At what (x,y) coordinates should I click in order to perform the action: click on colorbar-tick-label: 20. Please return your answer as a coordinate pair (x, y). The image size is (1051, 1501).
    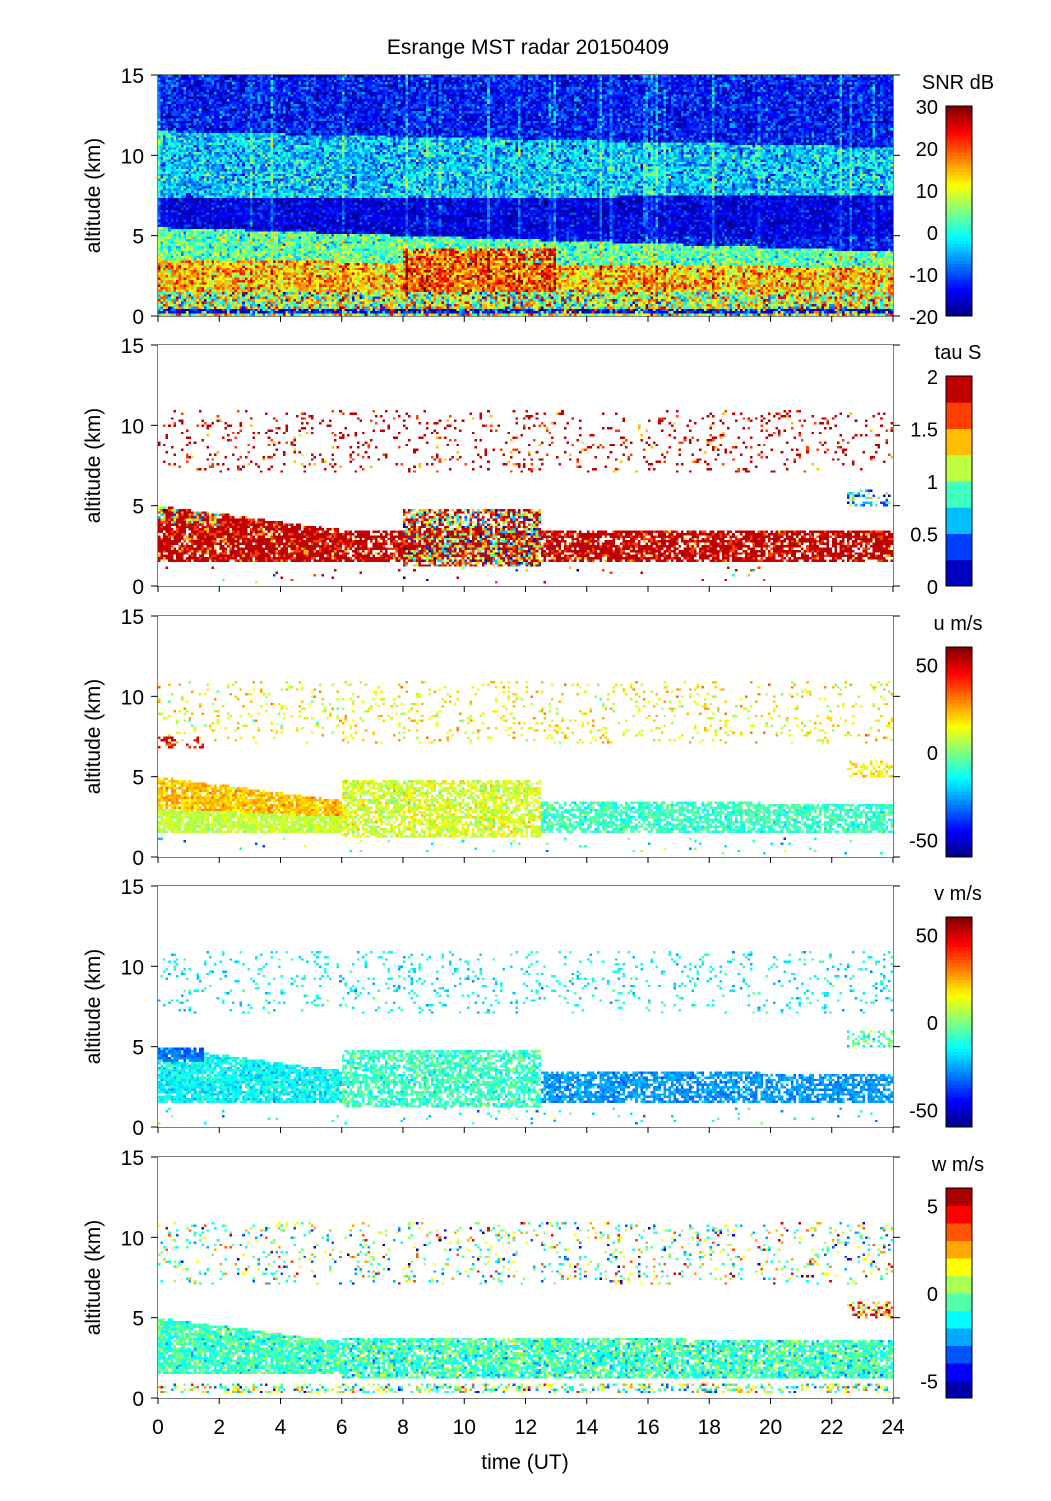
    Looking at the image, I should click on (927, 150).